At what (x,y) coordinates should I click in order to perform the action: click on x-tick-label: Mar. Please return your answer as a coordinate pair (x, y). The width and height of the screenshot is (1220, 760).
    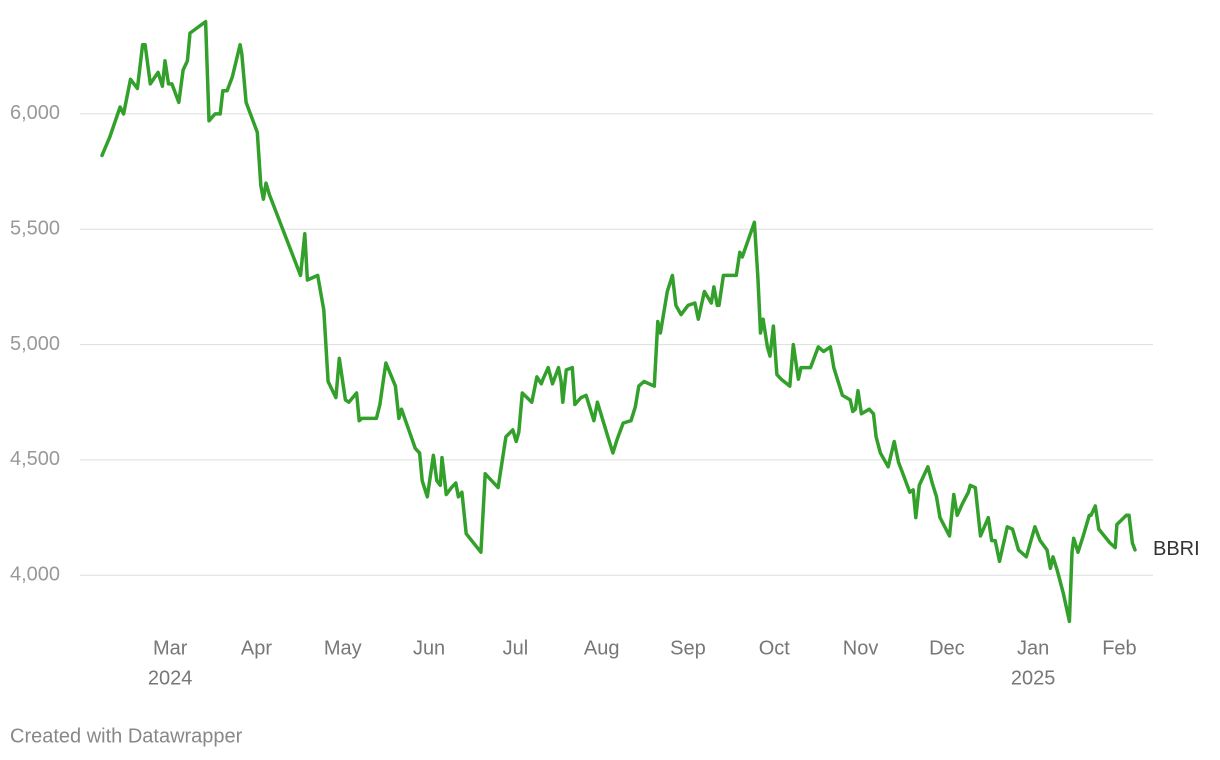
    Looking at the image, I should click on (170, 648).